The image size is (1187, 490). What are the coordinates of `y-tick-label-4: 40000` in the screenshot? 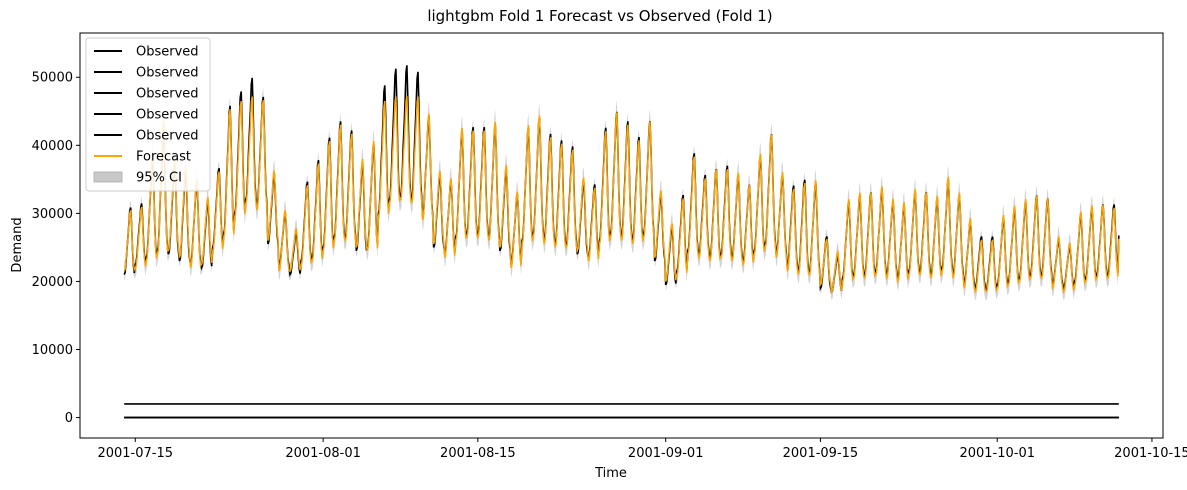 It's located at (52, 146).